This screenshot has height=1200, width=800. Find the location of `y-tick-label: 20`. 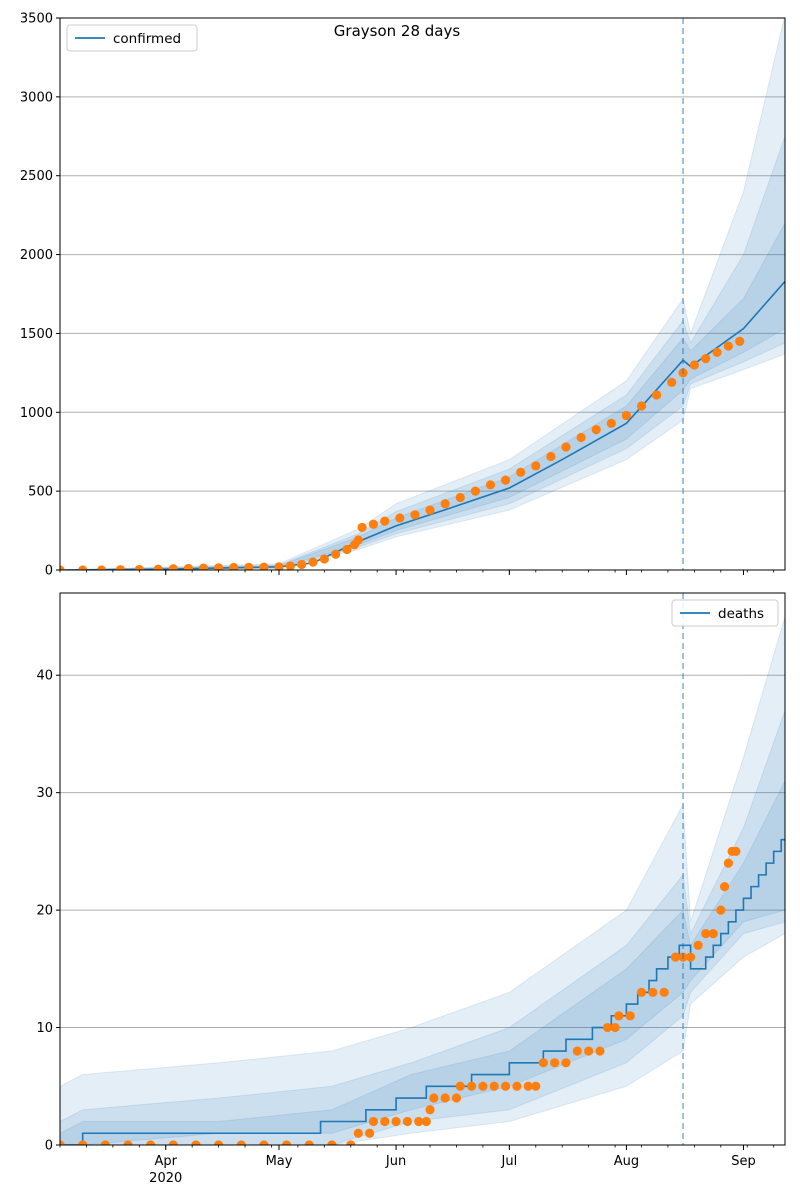

y-tick-label: 20 is located at coordinates (44, 911).